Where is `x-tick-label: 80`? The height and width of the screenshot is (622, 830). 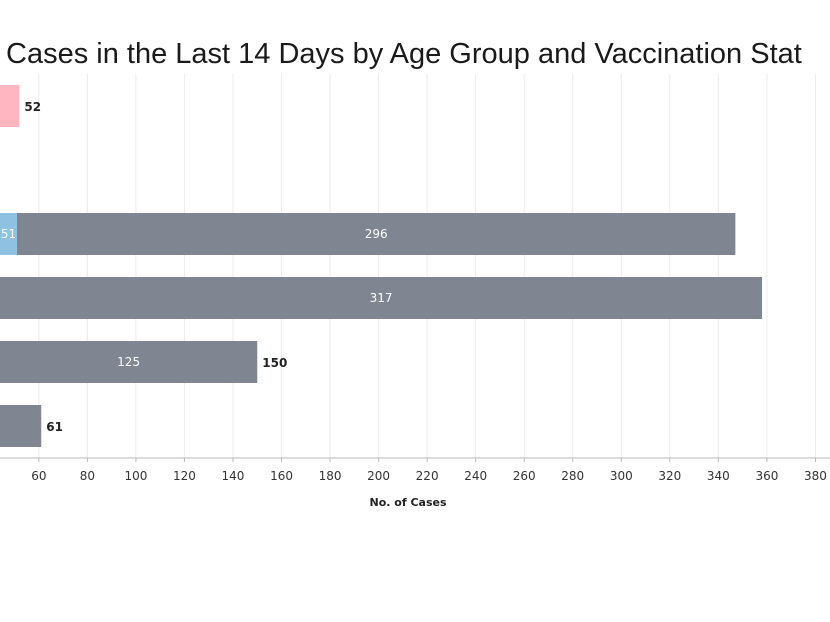 x-tick-label: 80 is located at coordinates (87, 476).